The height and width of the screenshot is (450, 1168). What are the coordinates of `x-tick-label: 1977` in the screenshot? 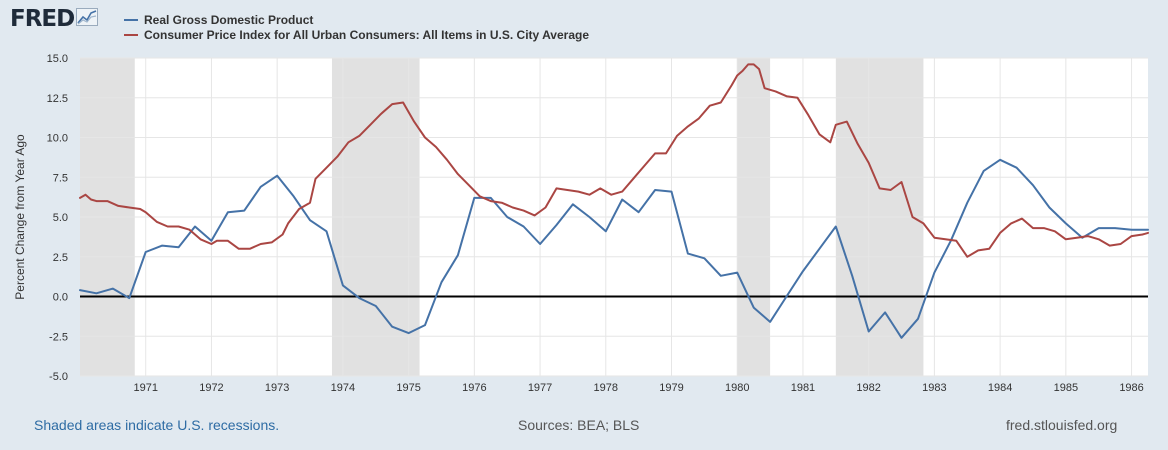 It's located at (540, 388).